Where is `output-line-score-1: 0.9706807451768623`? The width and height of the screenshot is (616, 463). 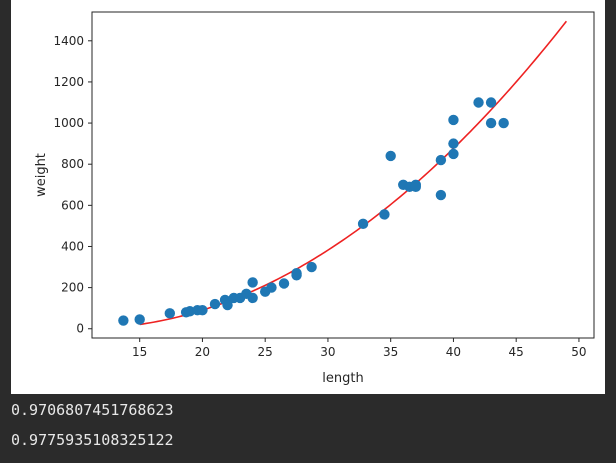
output-line-score-1: 0.9706807451768623 is located at coordinates (92, 410).